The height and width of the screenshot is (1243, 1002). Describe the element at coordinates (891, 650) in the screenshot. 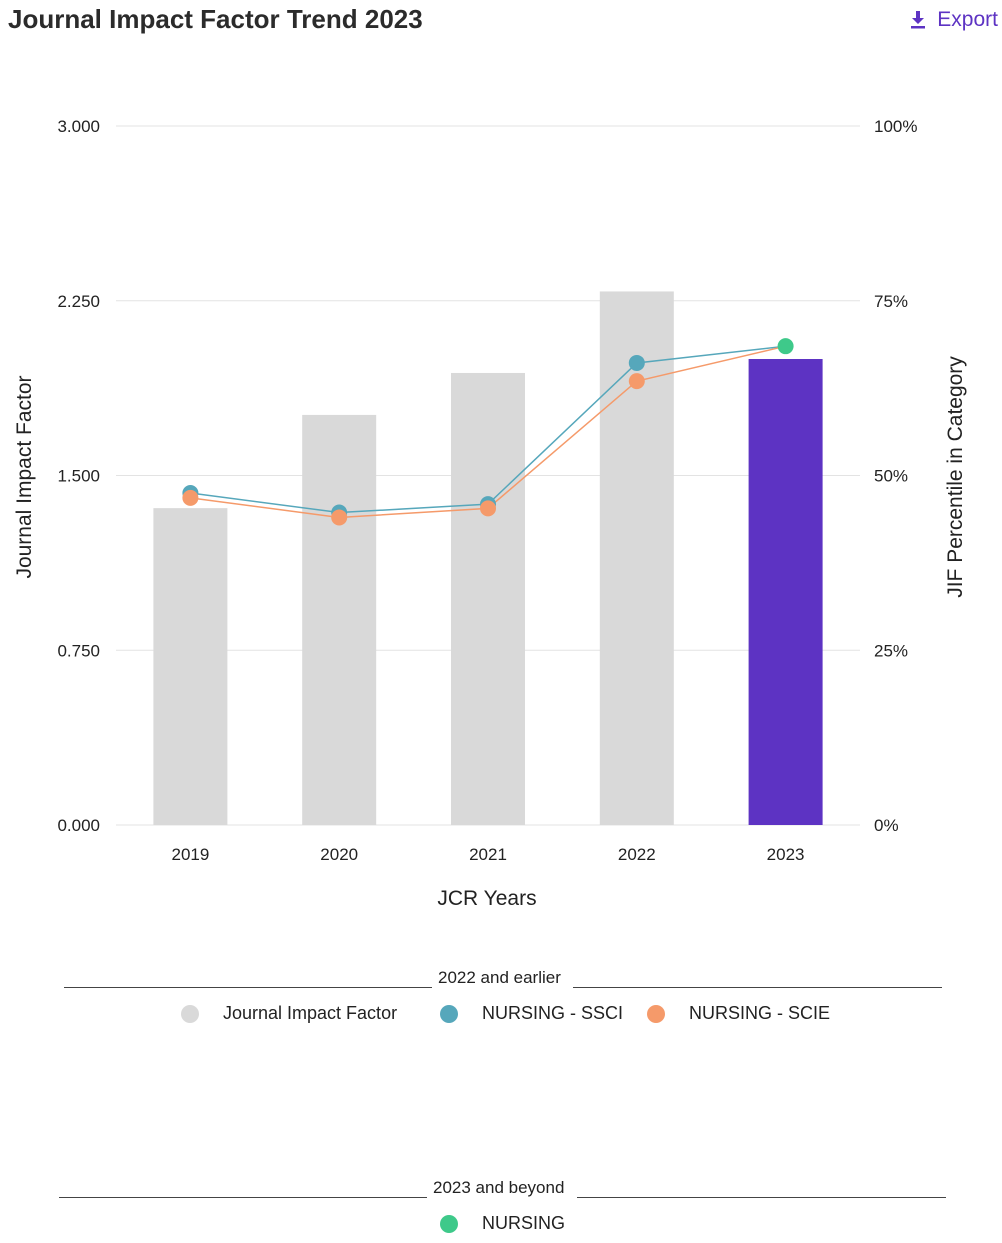

I see `y2-tick-label: 25%` at that location.